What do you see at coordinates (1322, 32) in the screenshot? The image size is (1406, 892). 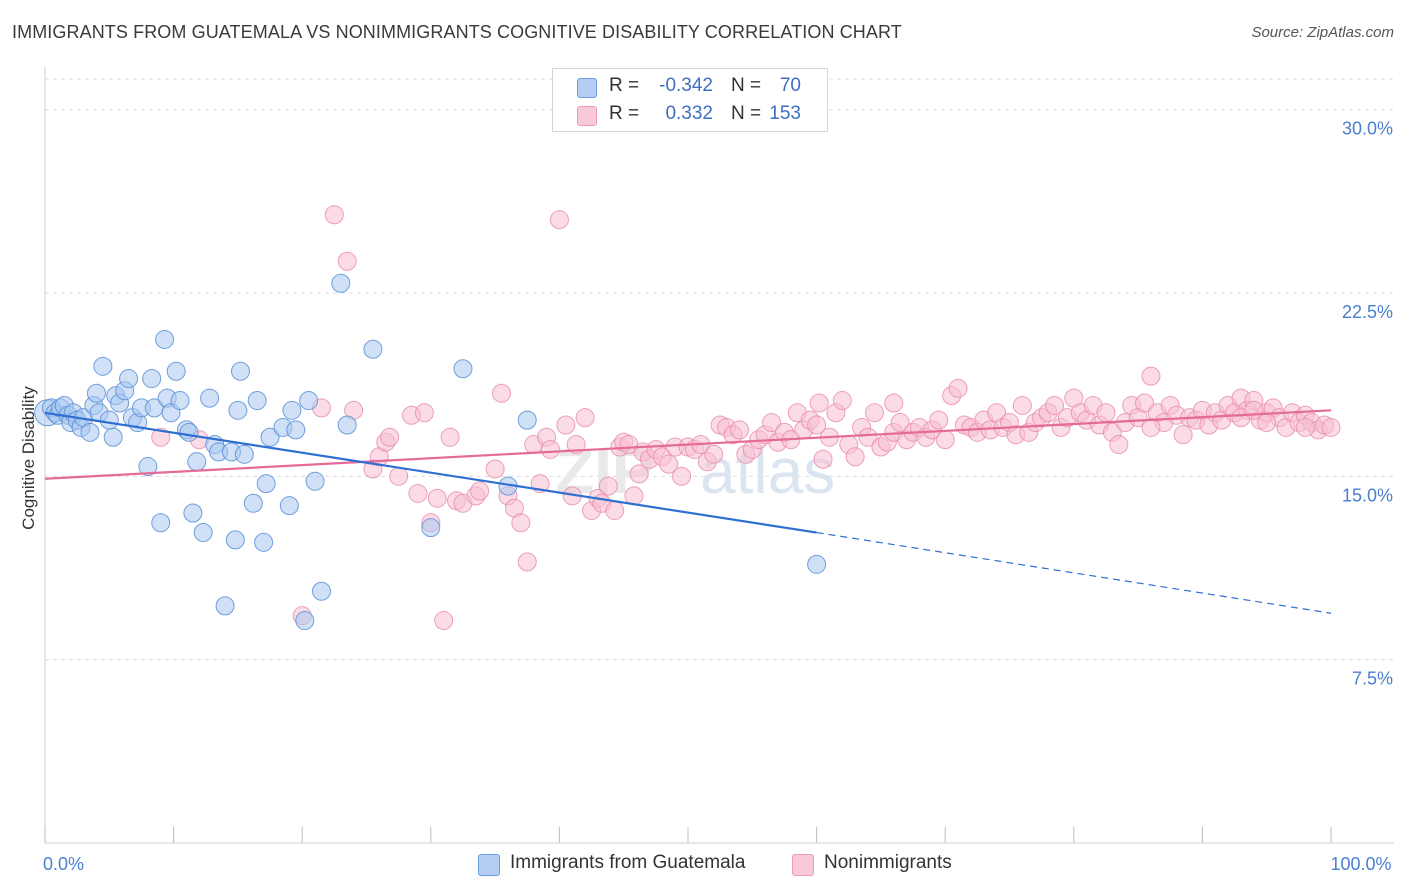 I see `source-credit: Source: ZipAtlas.com` at bounding box center [1322, 32].